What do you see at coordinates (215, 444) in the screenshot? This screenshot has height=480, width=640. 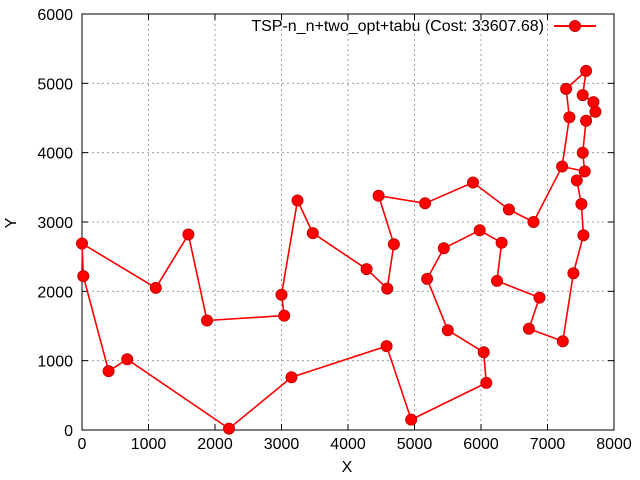 I see `x-tick-label: 2000` at bounding box center [215, 444].